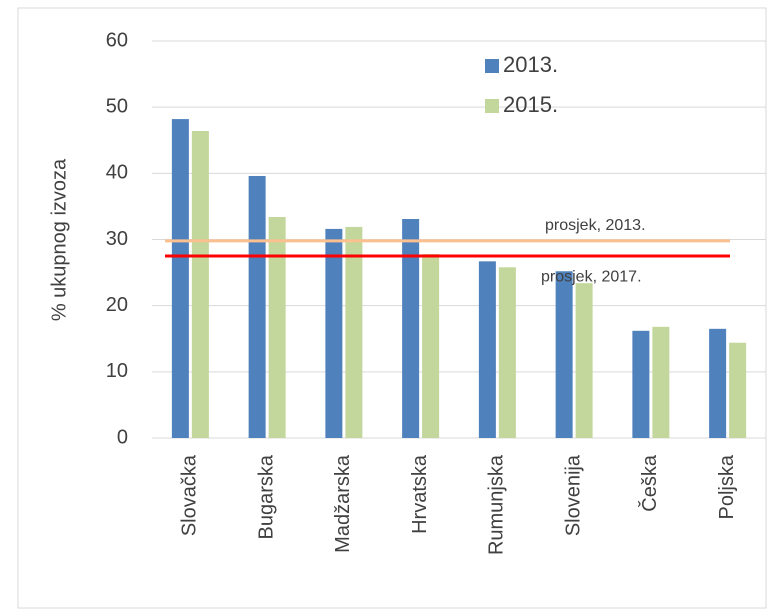  I want to click on reference-label: prosjek, 2013., so click(595, 225).